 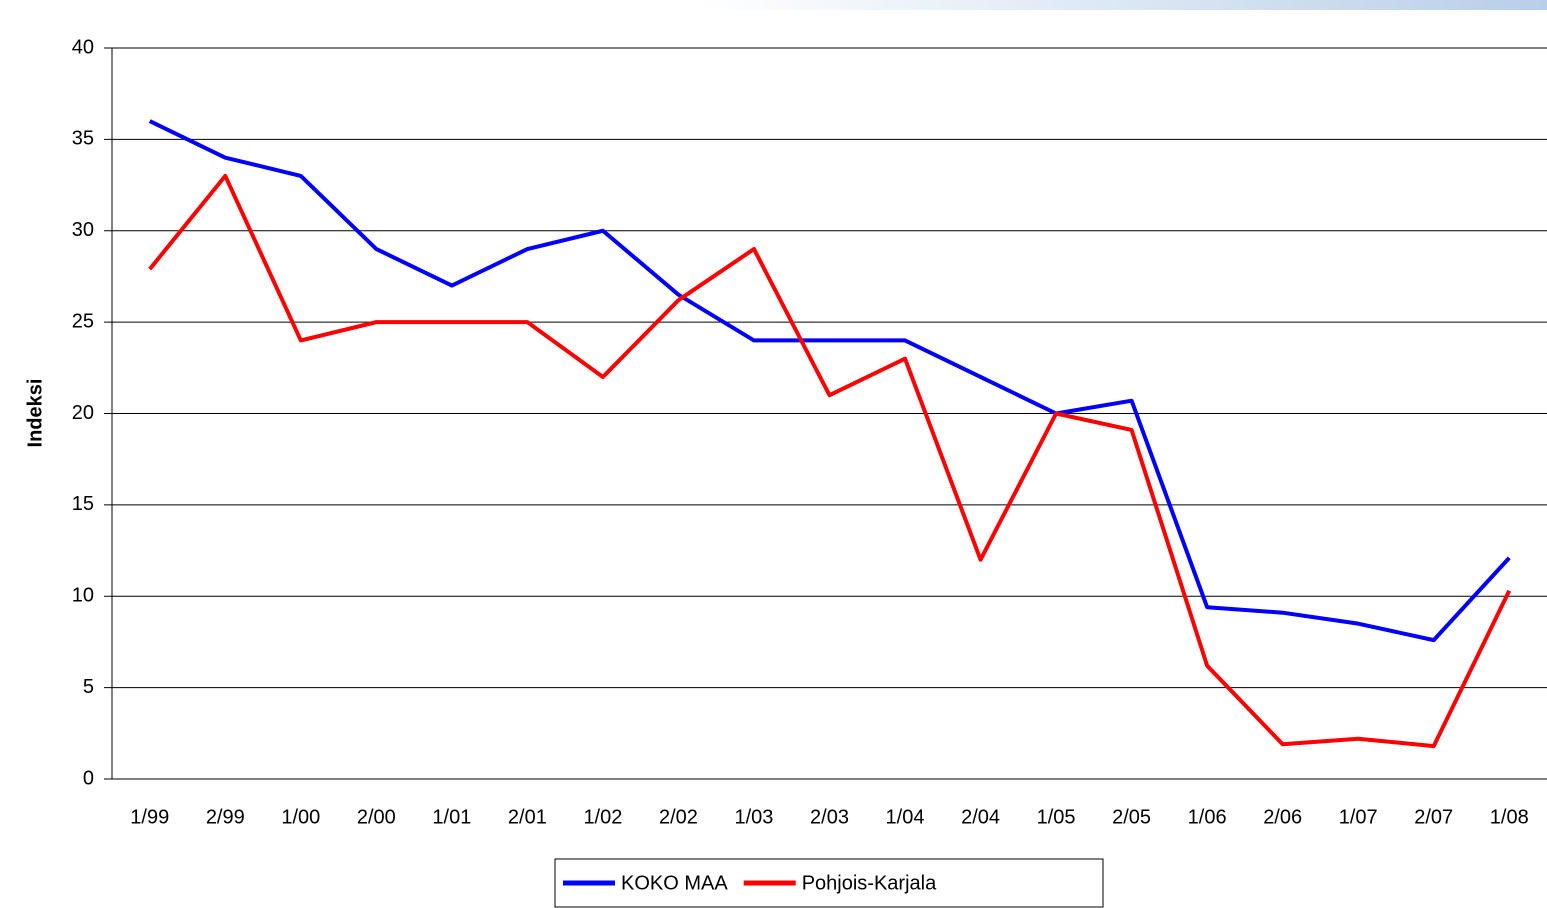 I want to click on x-tick-label: 1/02, so click(x=602, y=817).